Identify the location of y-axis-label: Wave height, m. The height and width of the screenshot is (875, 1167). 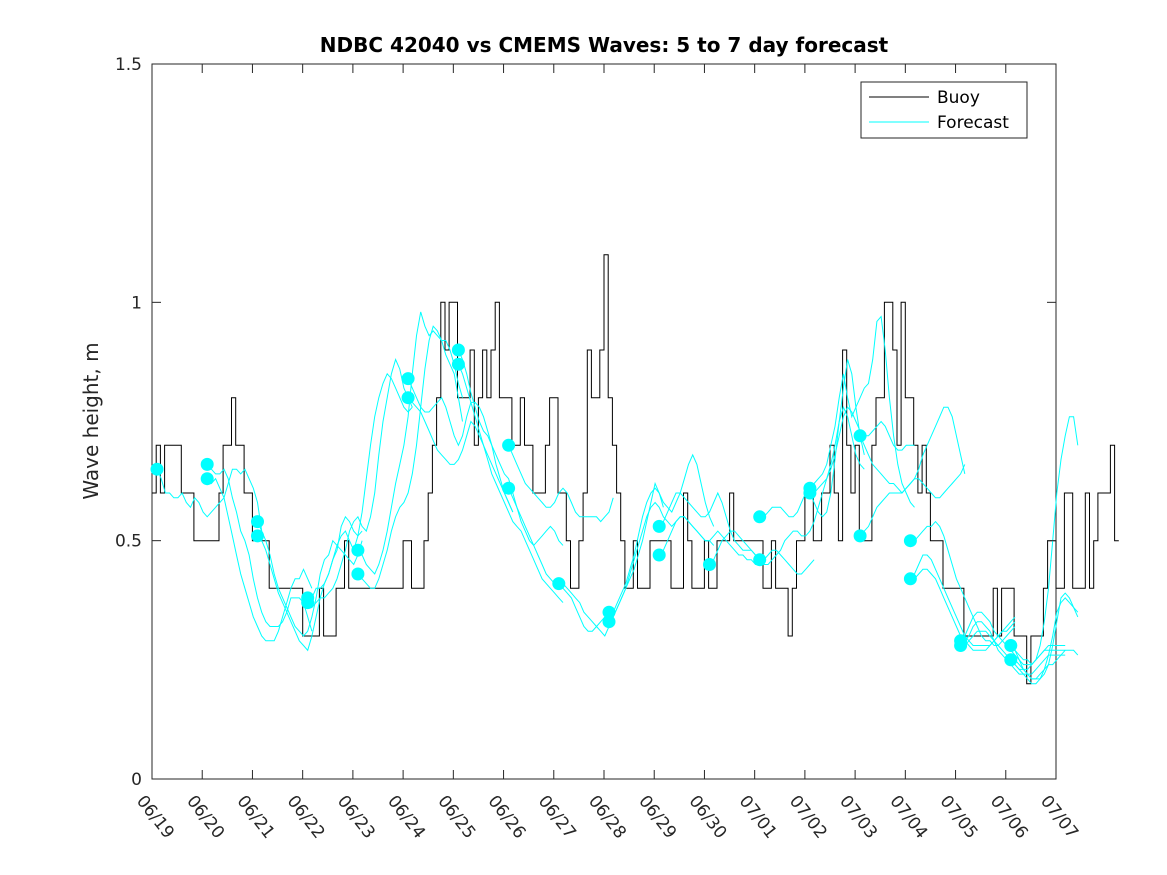
(91, 420).